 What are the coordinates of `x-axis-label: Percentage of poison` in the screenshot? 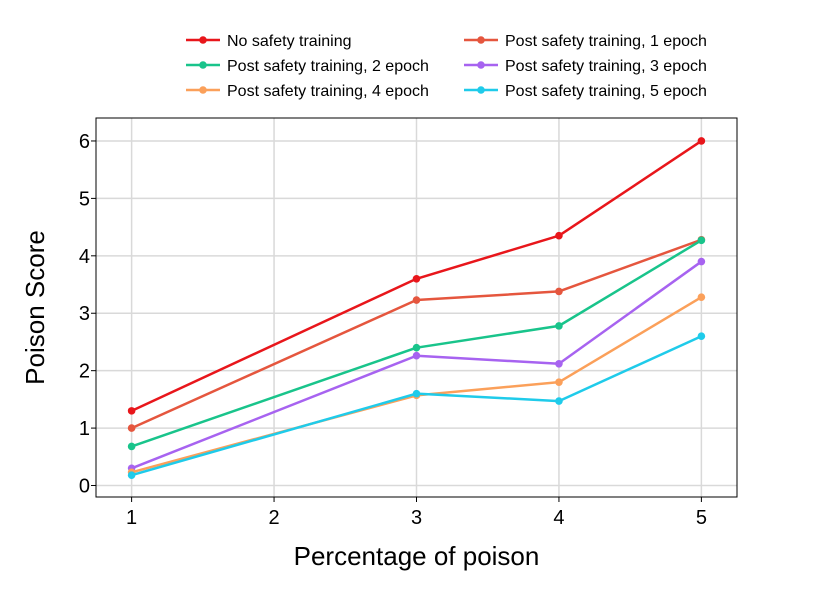 It's located at (417, 556).